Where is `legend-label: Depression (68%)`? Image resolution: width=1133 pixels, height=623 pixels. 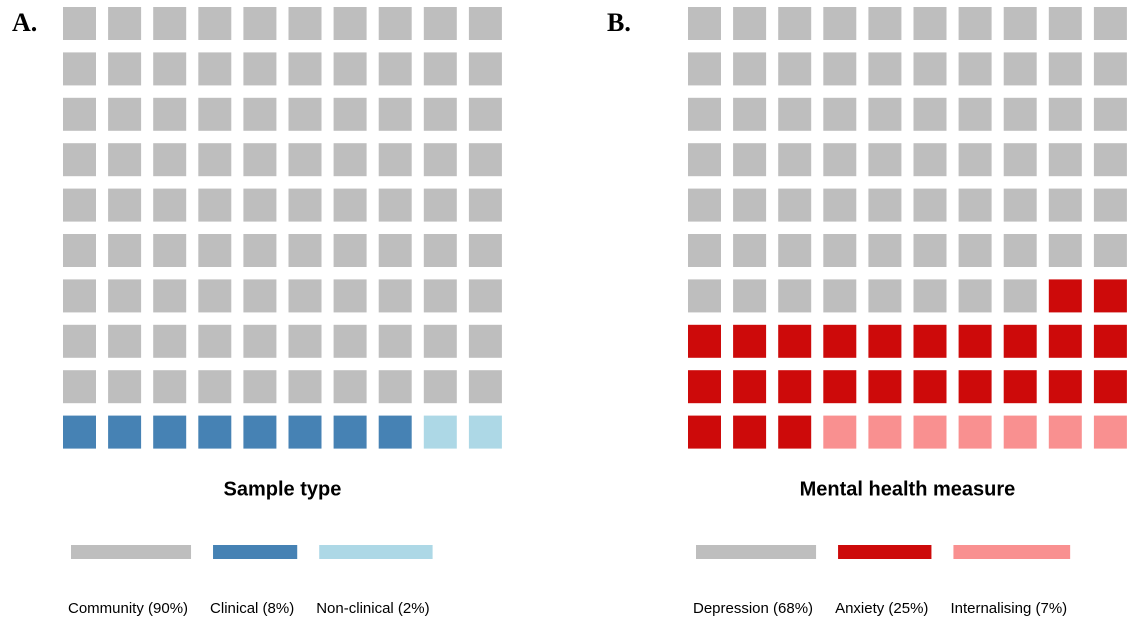
legend-label: Depression (68%) is located at coordinates (753, 608).